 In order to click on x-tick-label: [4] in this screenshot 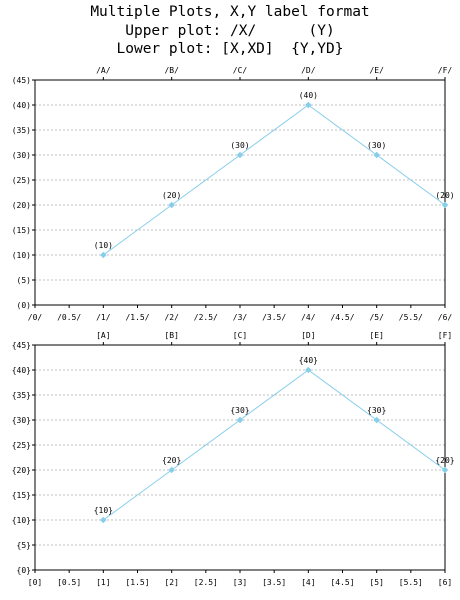, I will do `click(308, 582)`.